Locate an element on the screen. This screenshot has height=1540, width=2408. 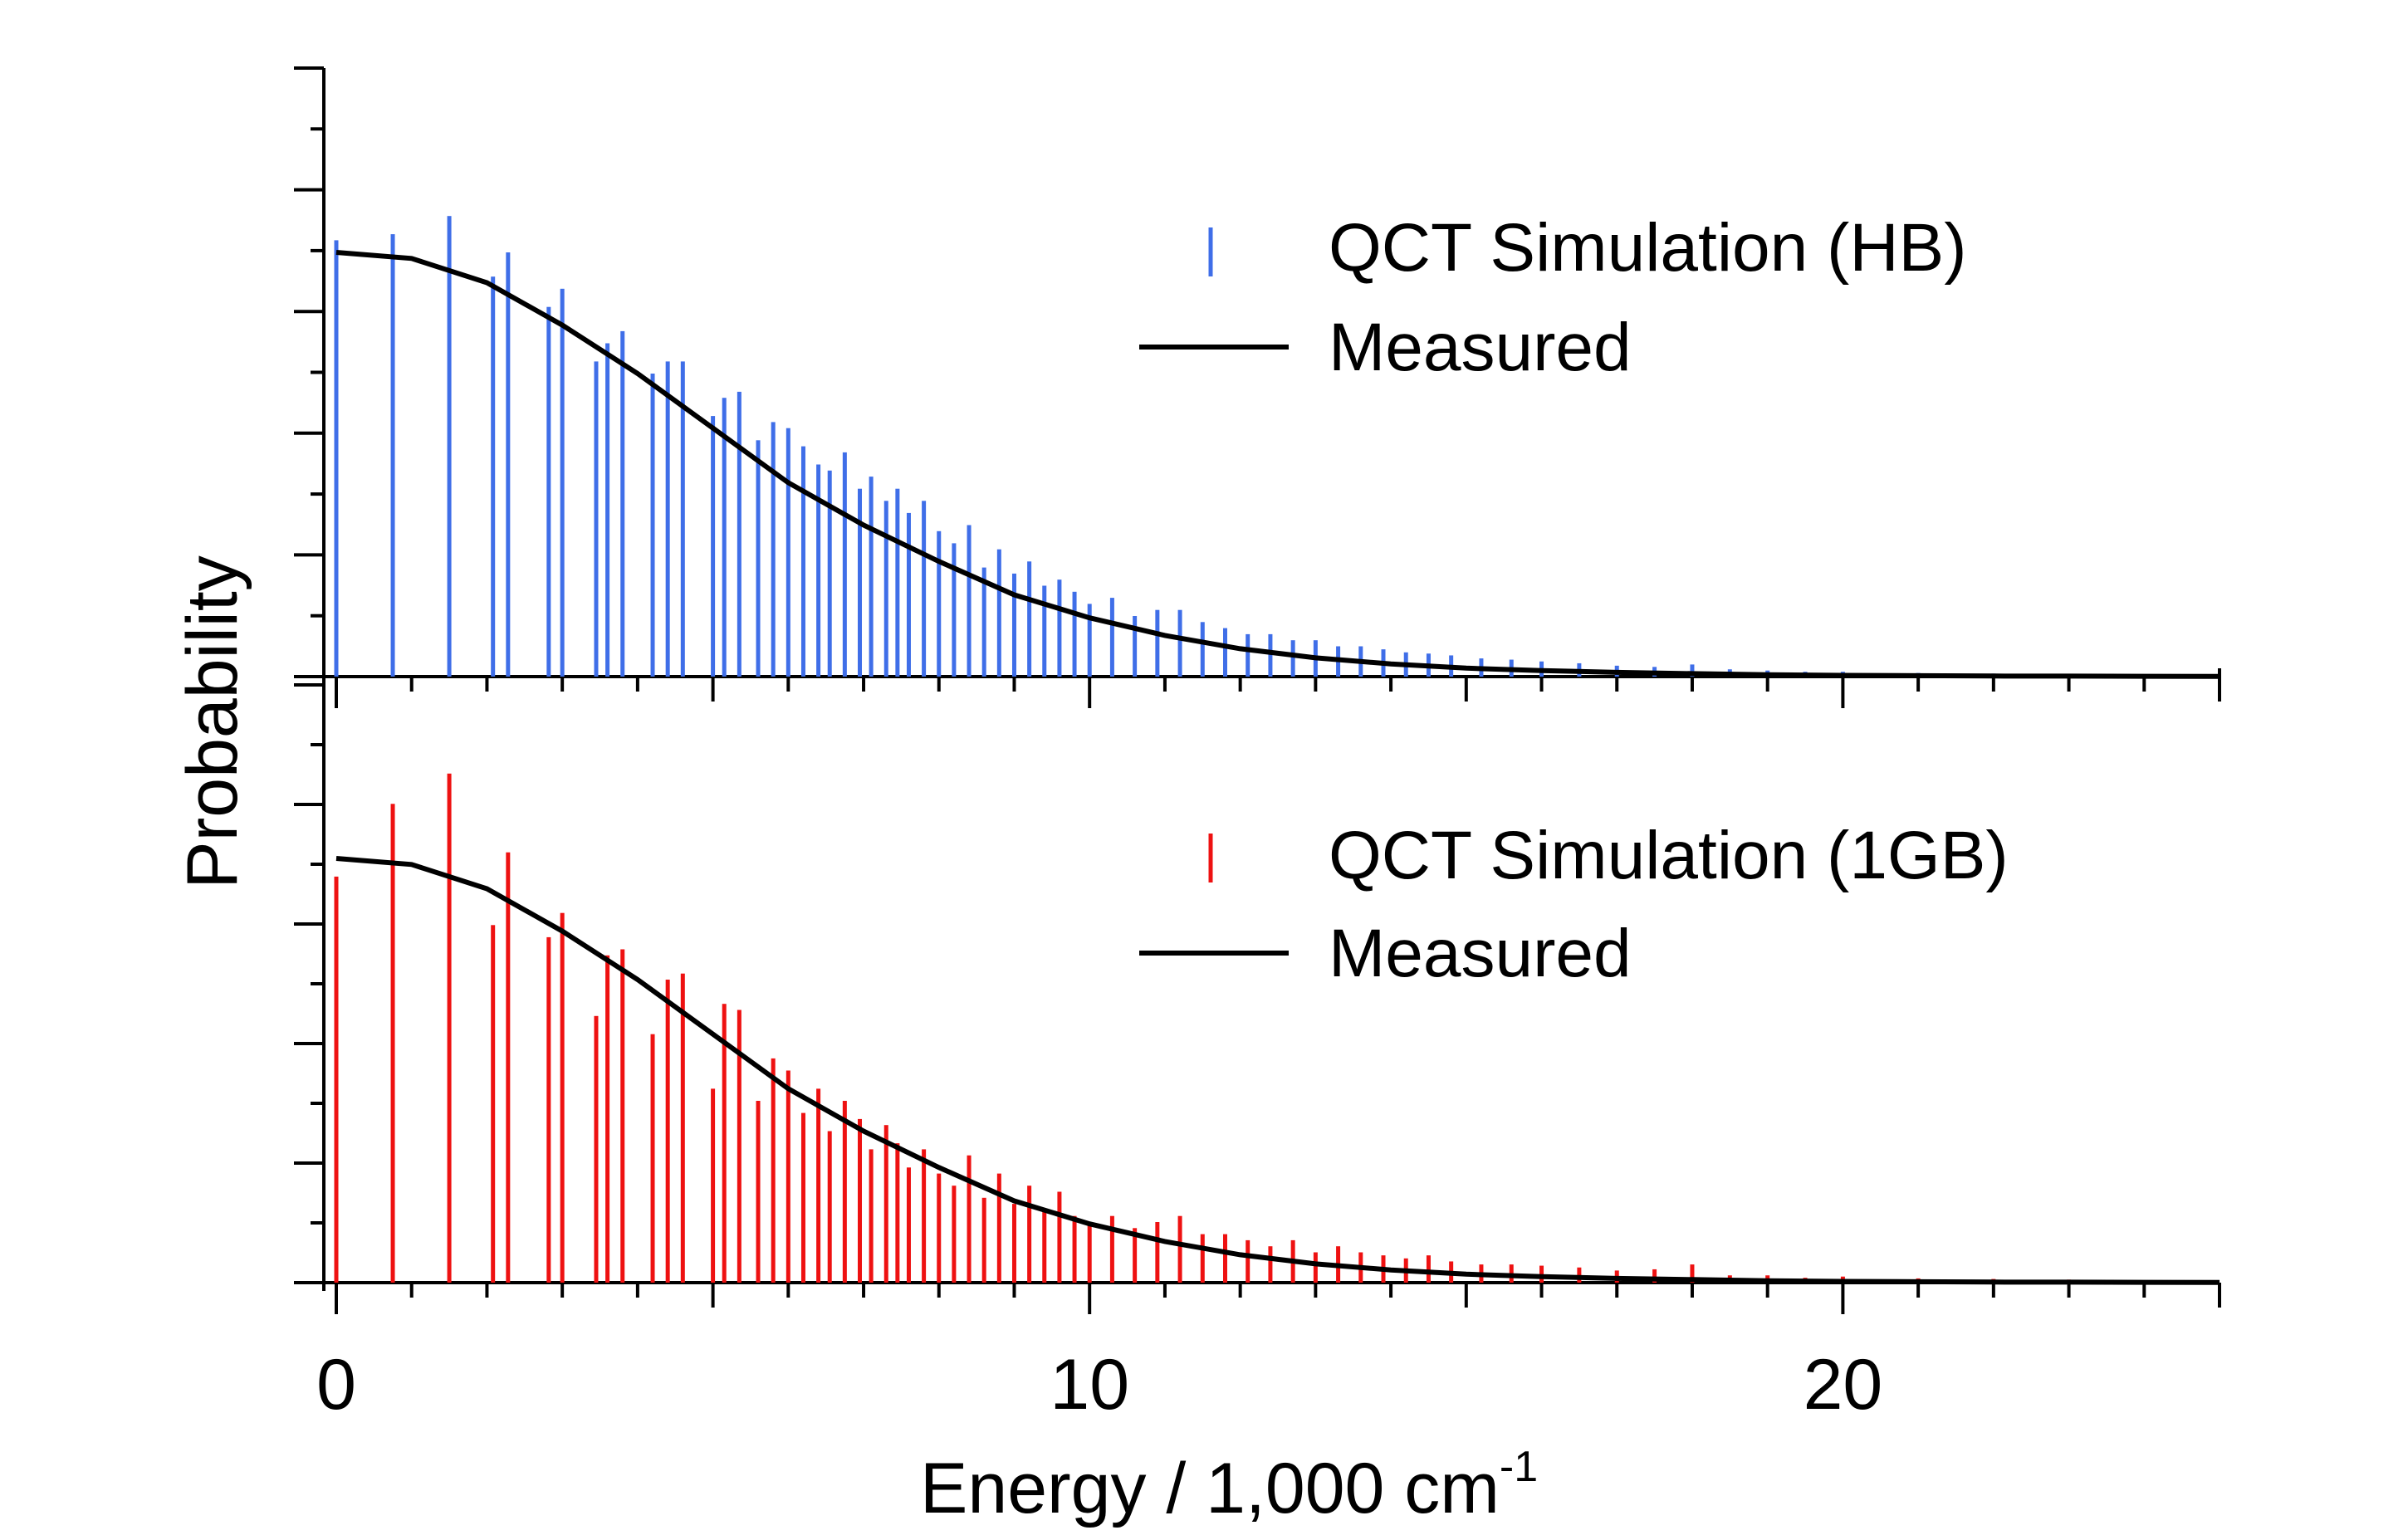
y-axis-label: Probability is located at coordinates (212, 722).